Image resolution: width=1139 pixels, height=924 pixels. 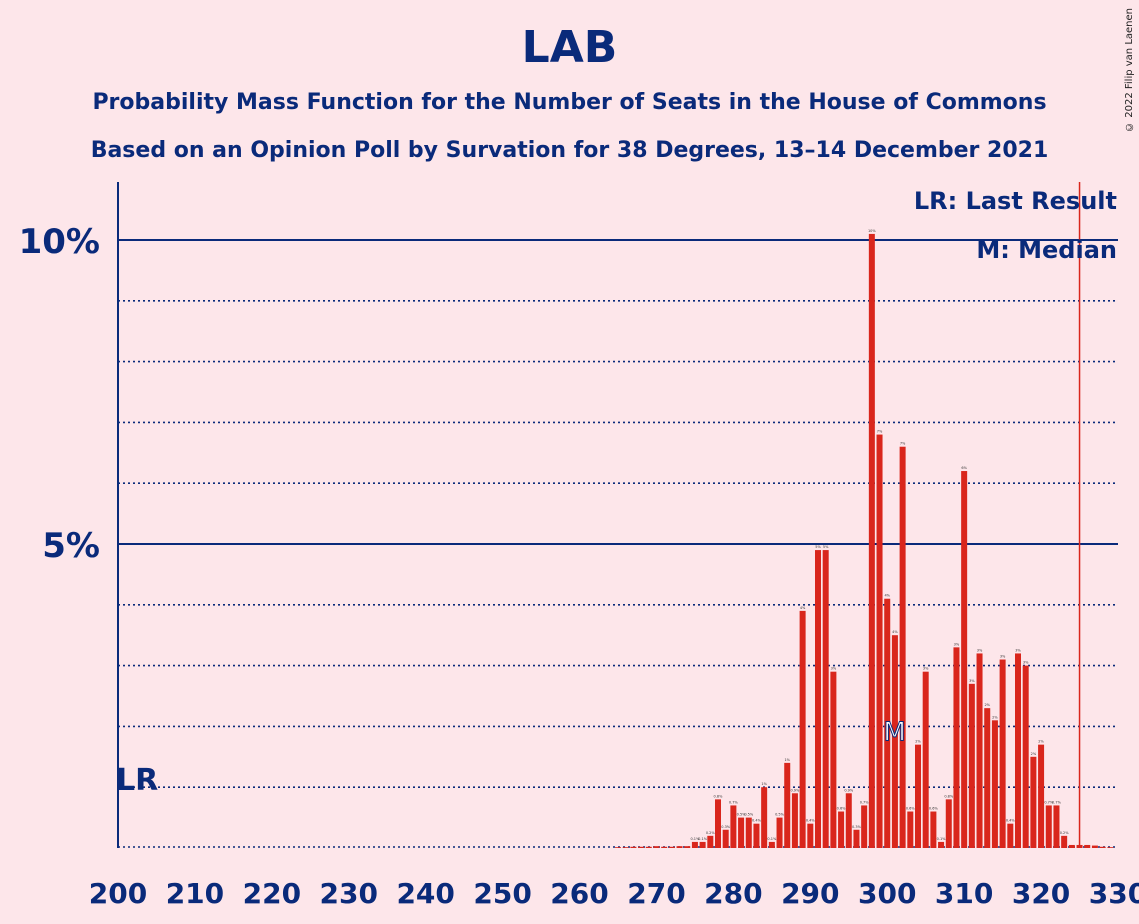 I want to click on data-label-312: 3%, so click(x=980, y=650).